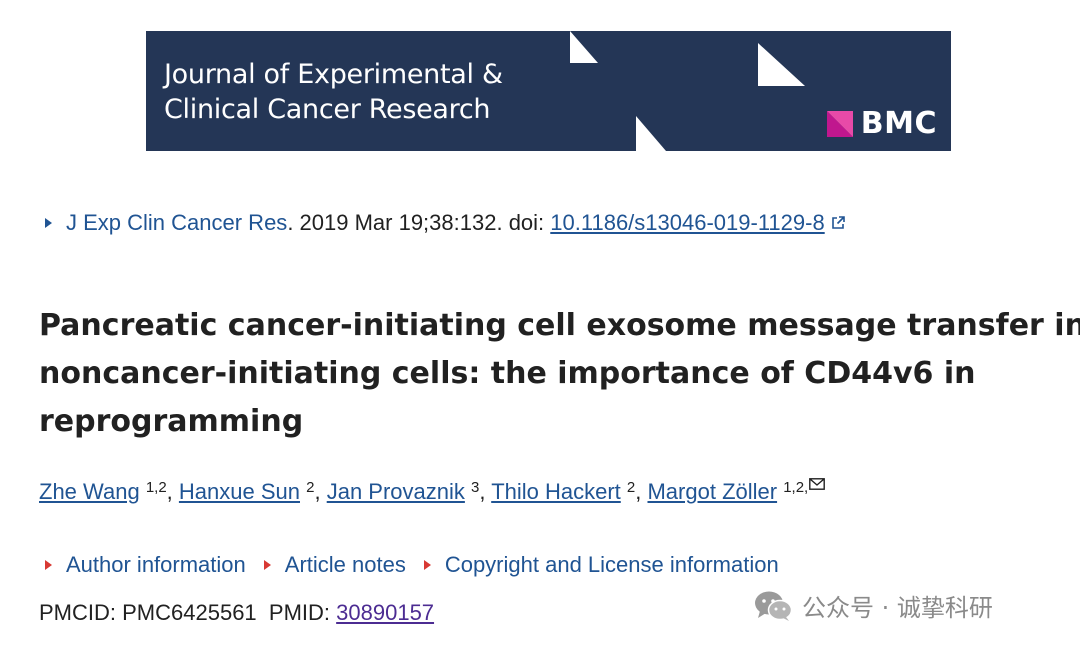  What do you see at coordinates (839, 124) in the screenshot?
I see `bmc-logo-icon` at bounding box center [839, 124].